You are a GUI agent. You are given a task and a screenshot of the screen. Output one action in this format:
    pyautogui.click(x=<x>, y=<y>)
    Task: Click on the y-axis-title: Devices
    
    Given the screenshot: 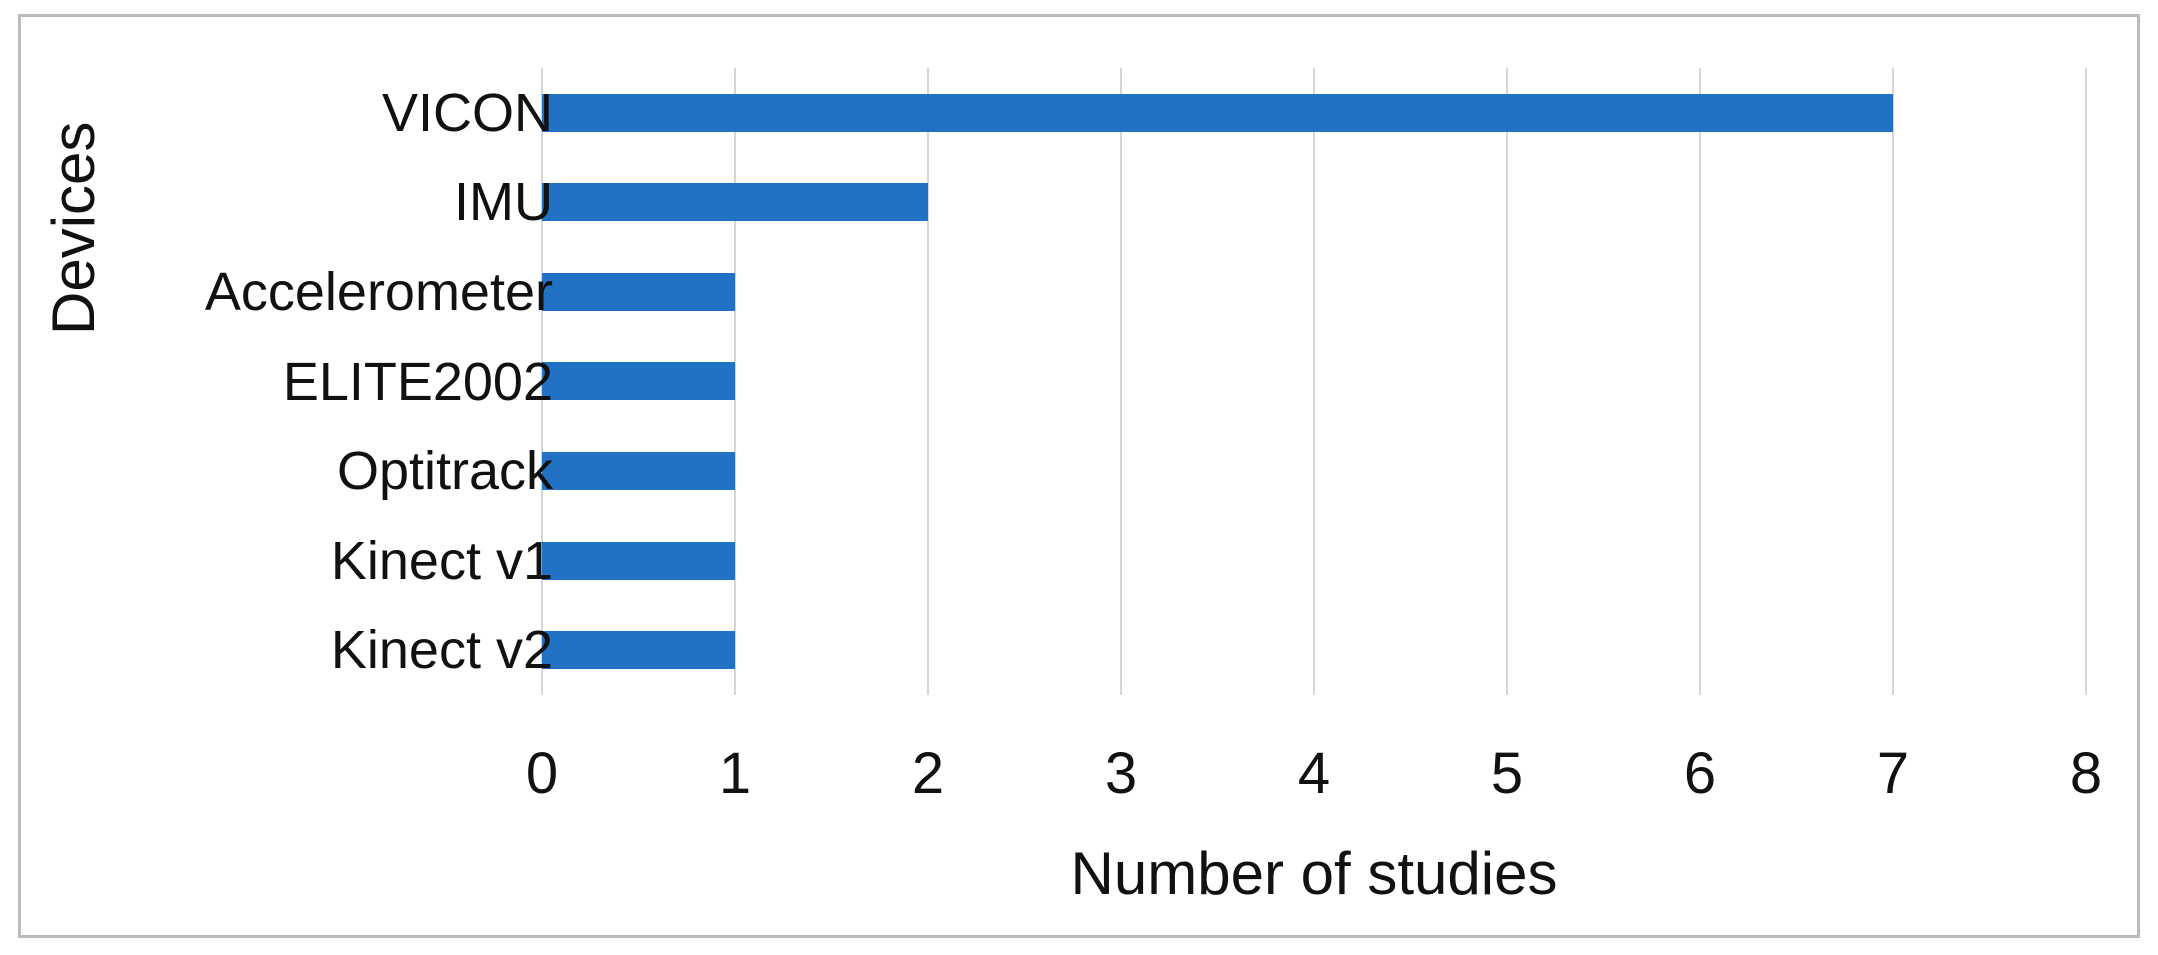 What is the action you would take?
    pyautogui.click(x=73, y=228)
    